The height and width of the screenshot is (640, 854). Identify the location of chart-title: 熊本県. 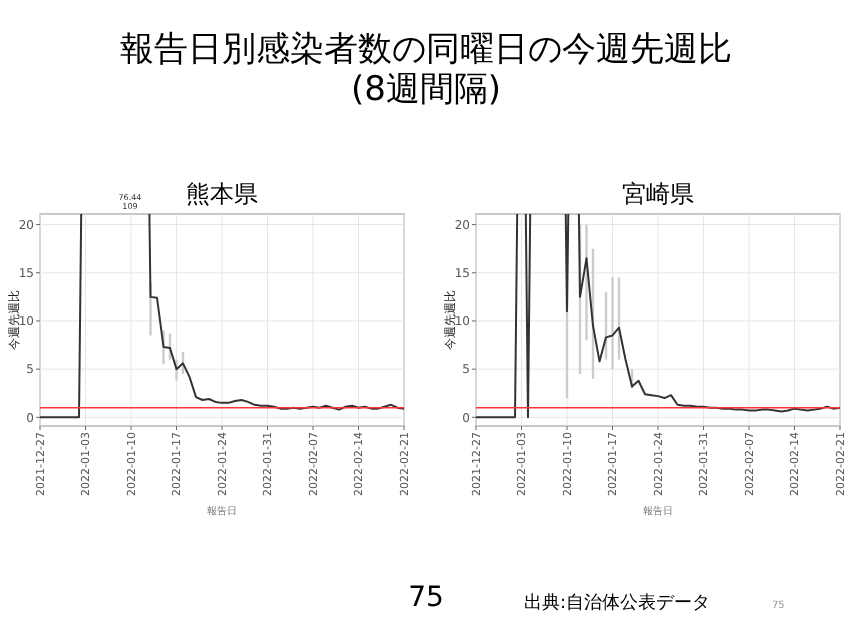
(222, 194).